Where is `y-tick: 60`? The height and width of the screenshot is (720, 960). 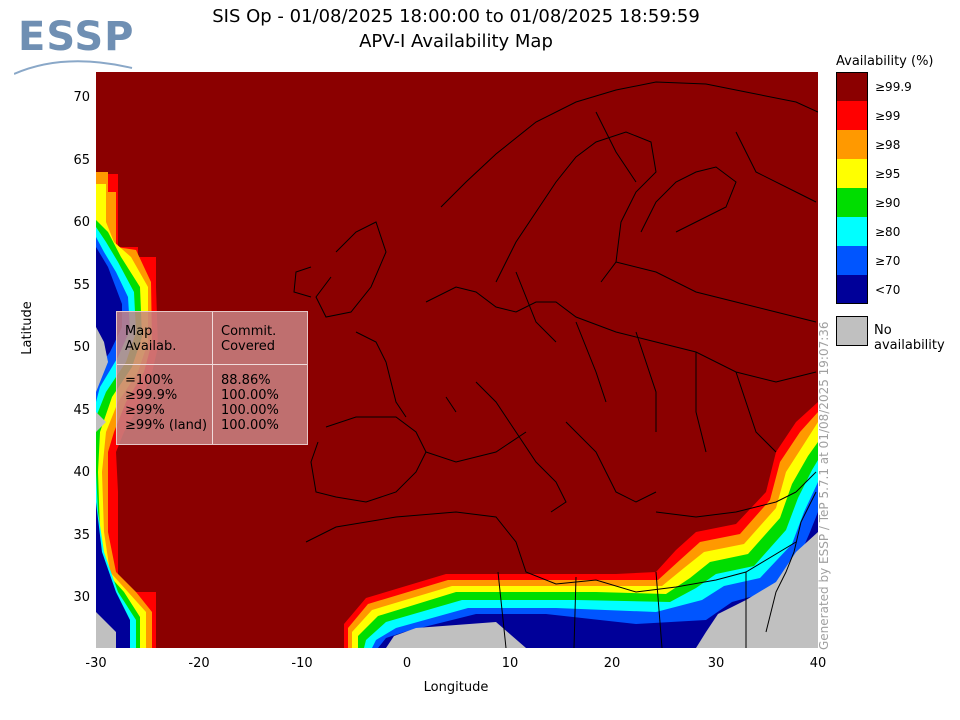 y-tick: 60 is located at coordinates (81, 222).